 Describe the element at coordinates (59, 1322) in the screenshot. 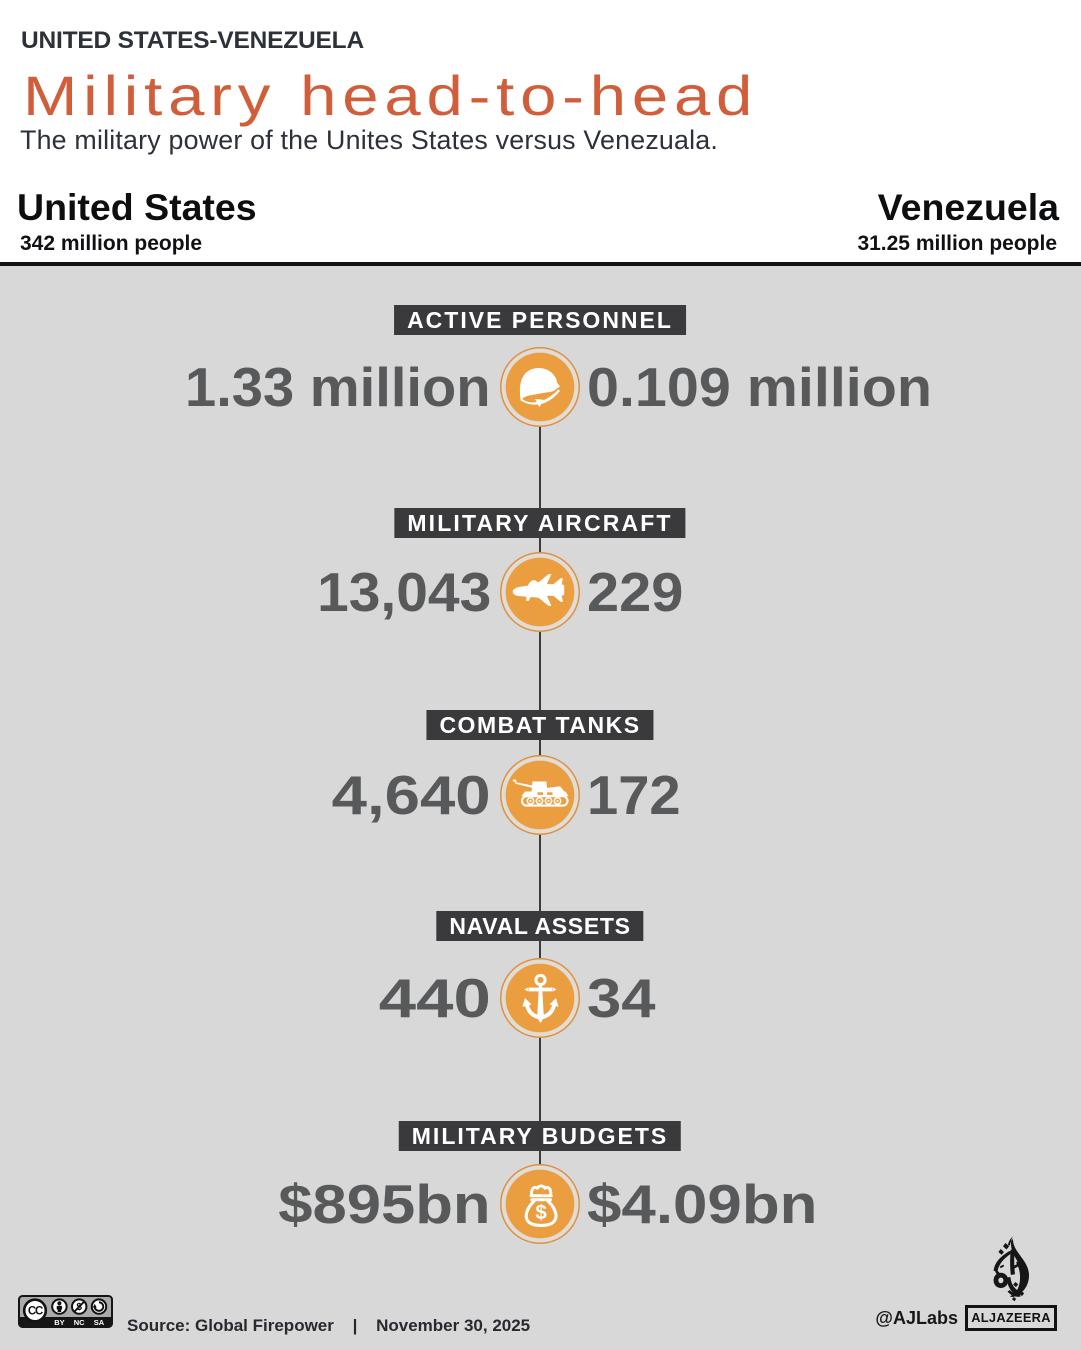

I see `svg-text: BY` at that location.